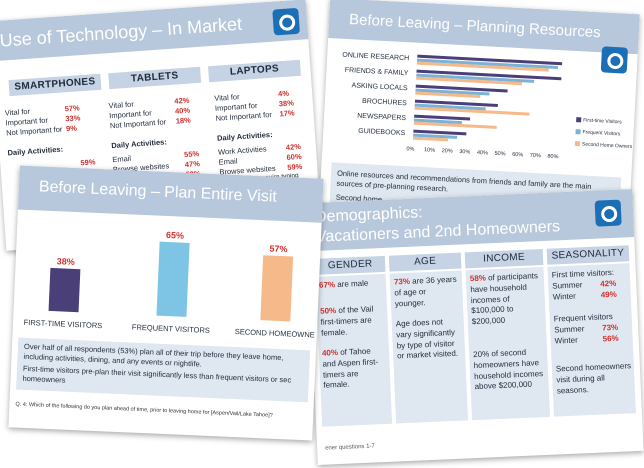 The image size is (644, 468). I want to click on gender-item: 67% are male, so click(351, 285).